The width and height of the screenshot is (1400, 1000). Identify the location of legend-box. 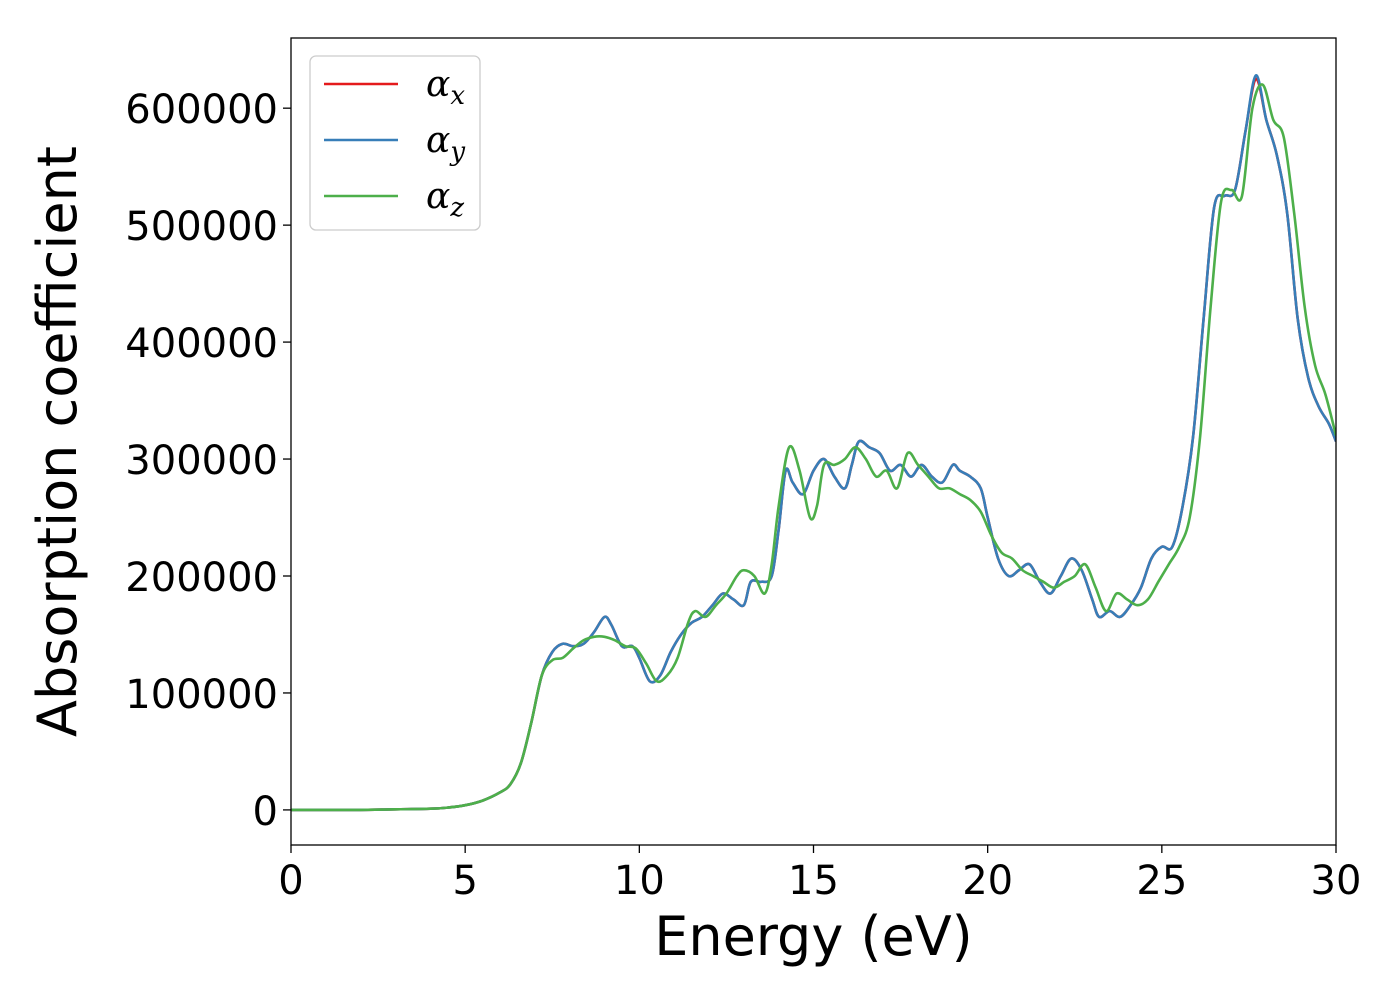
(395, 143).